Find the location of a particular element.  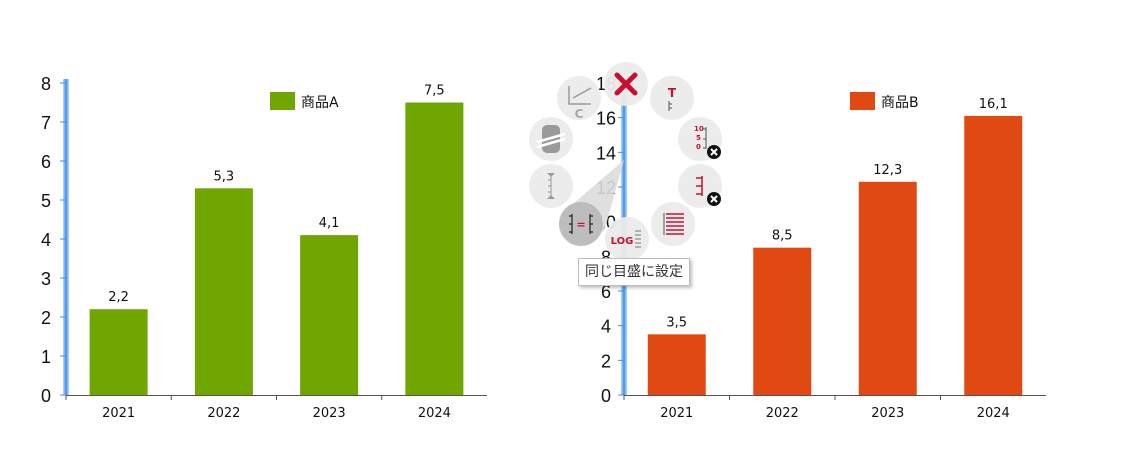

svg-text: LOG is located at coordinates (622, 241).